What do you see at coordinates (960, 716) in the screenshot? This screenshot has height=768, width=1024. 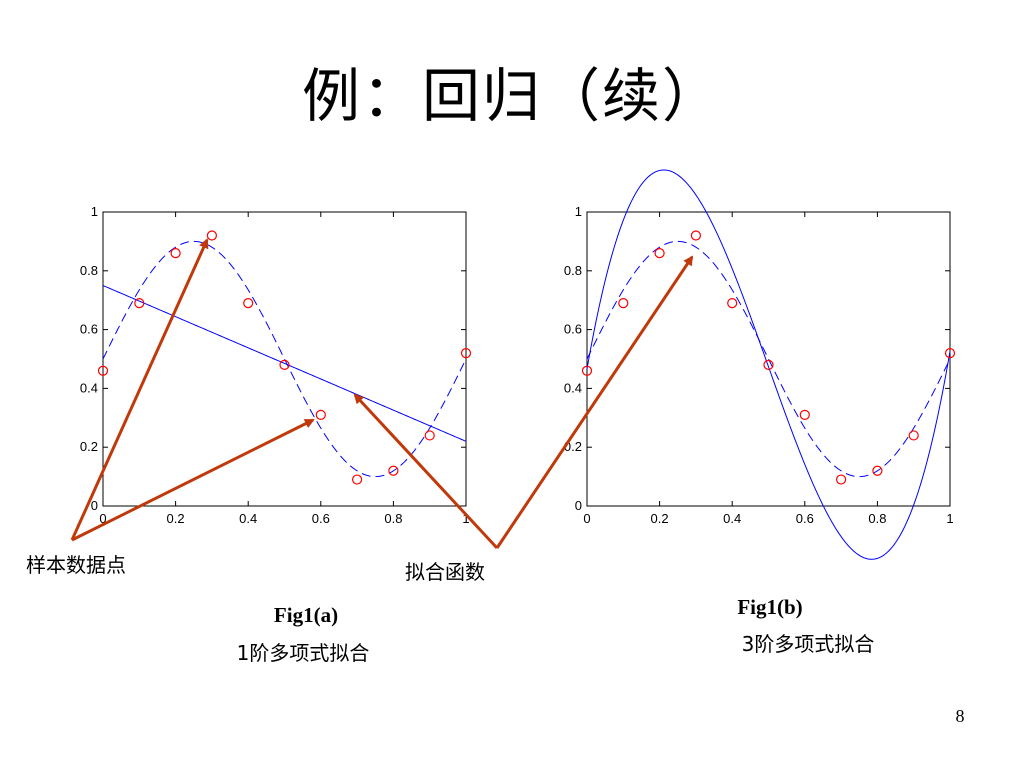 I see `page-number: 8` at bounding box center [960, 716].